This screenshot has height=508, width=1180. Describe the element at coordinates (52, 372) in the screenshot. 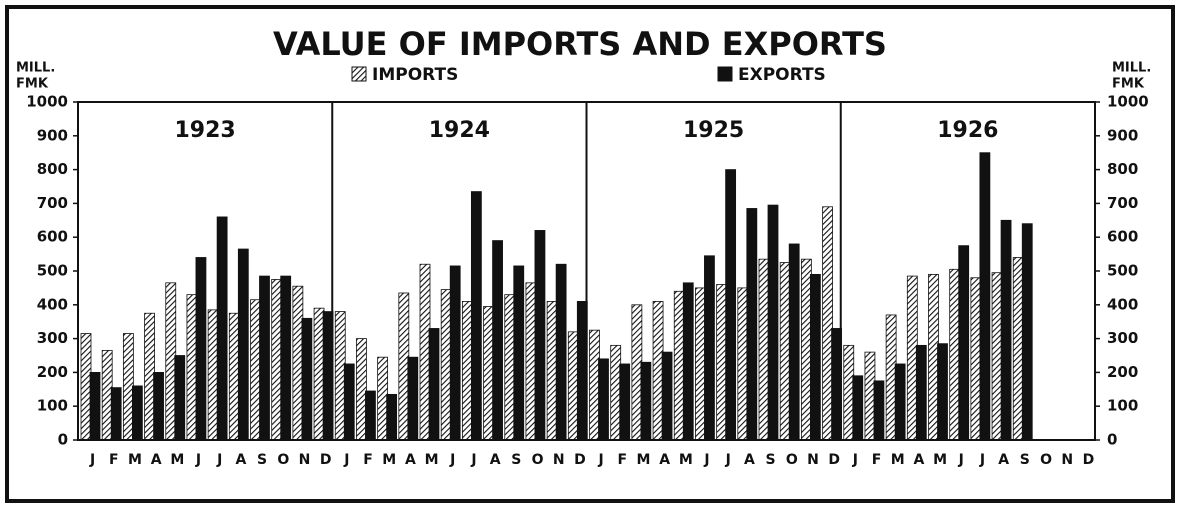

I see `y-tick-label: 200` at that location.